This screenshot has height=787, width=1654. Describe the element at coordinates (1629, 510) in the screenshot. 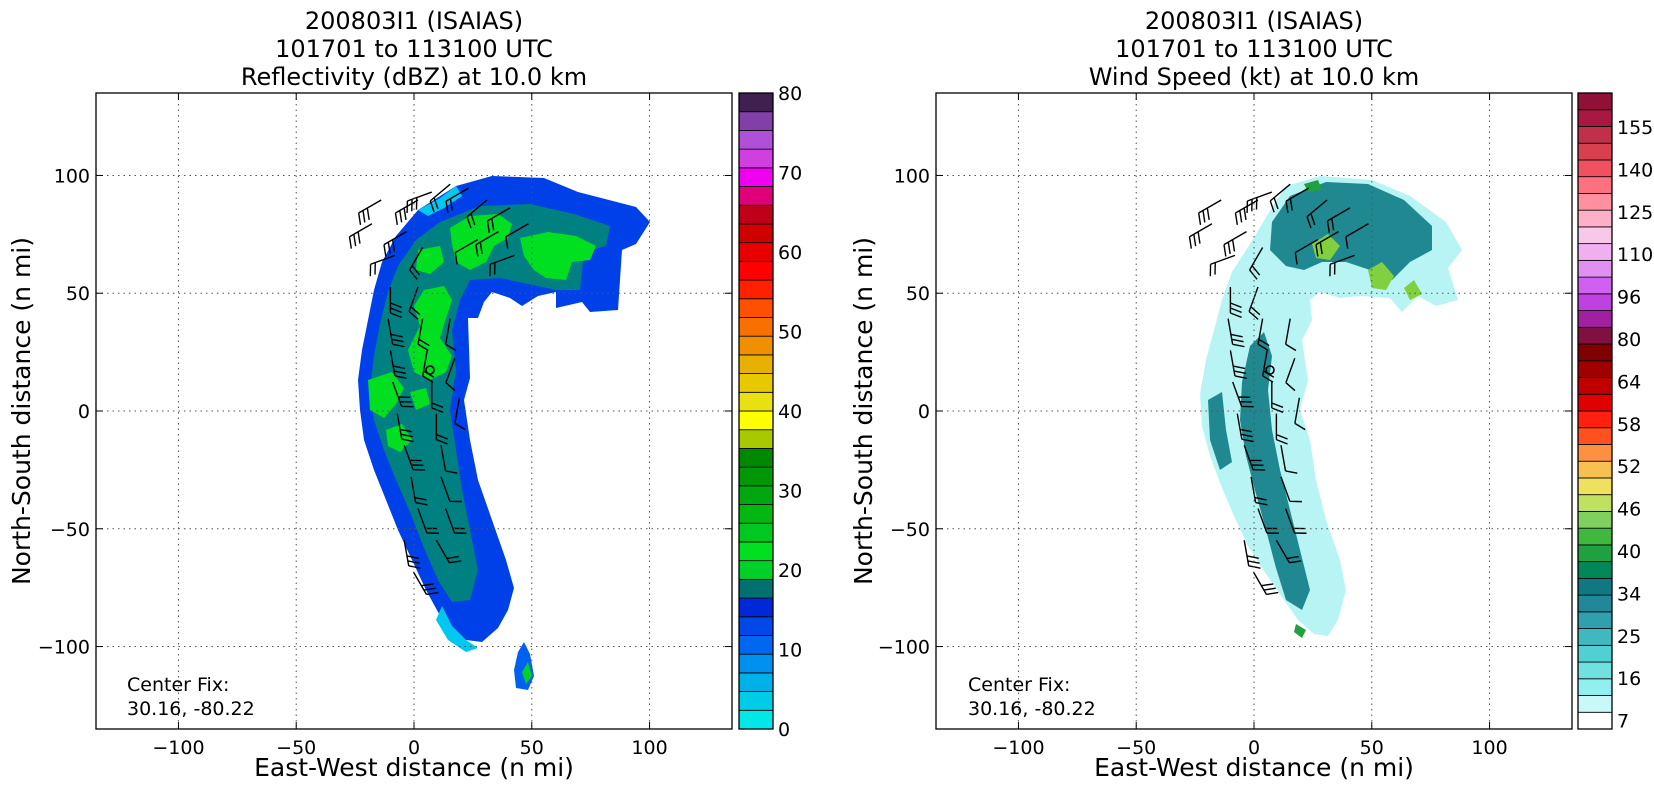

I see `colorbar-tick-label: 46` at that location.